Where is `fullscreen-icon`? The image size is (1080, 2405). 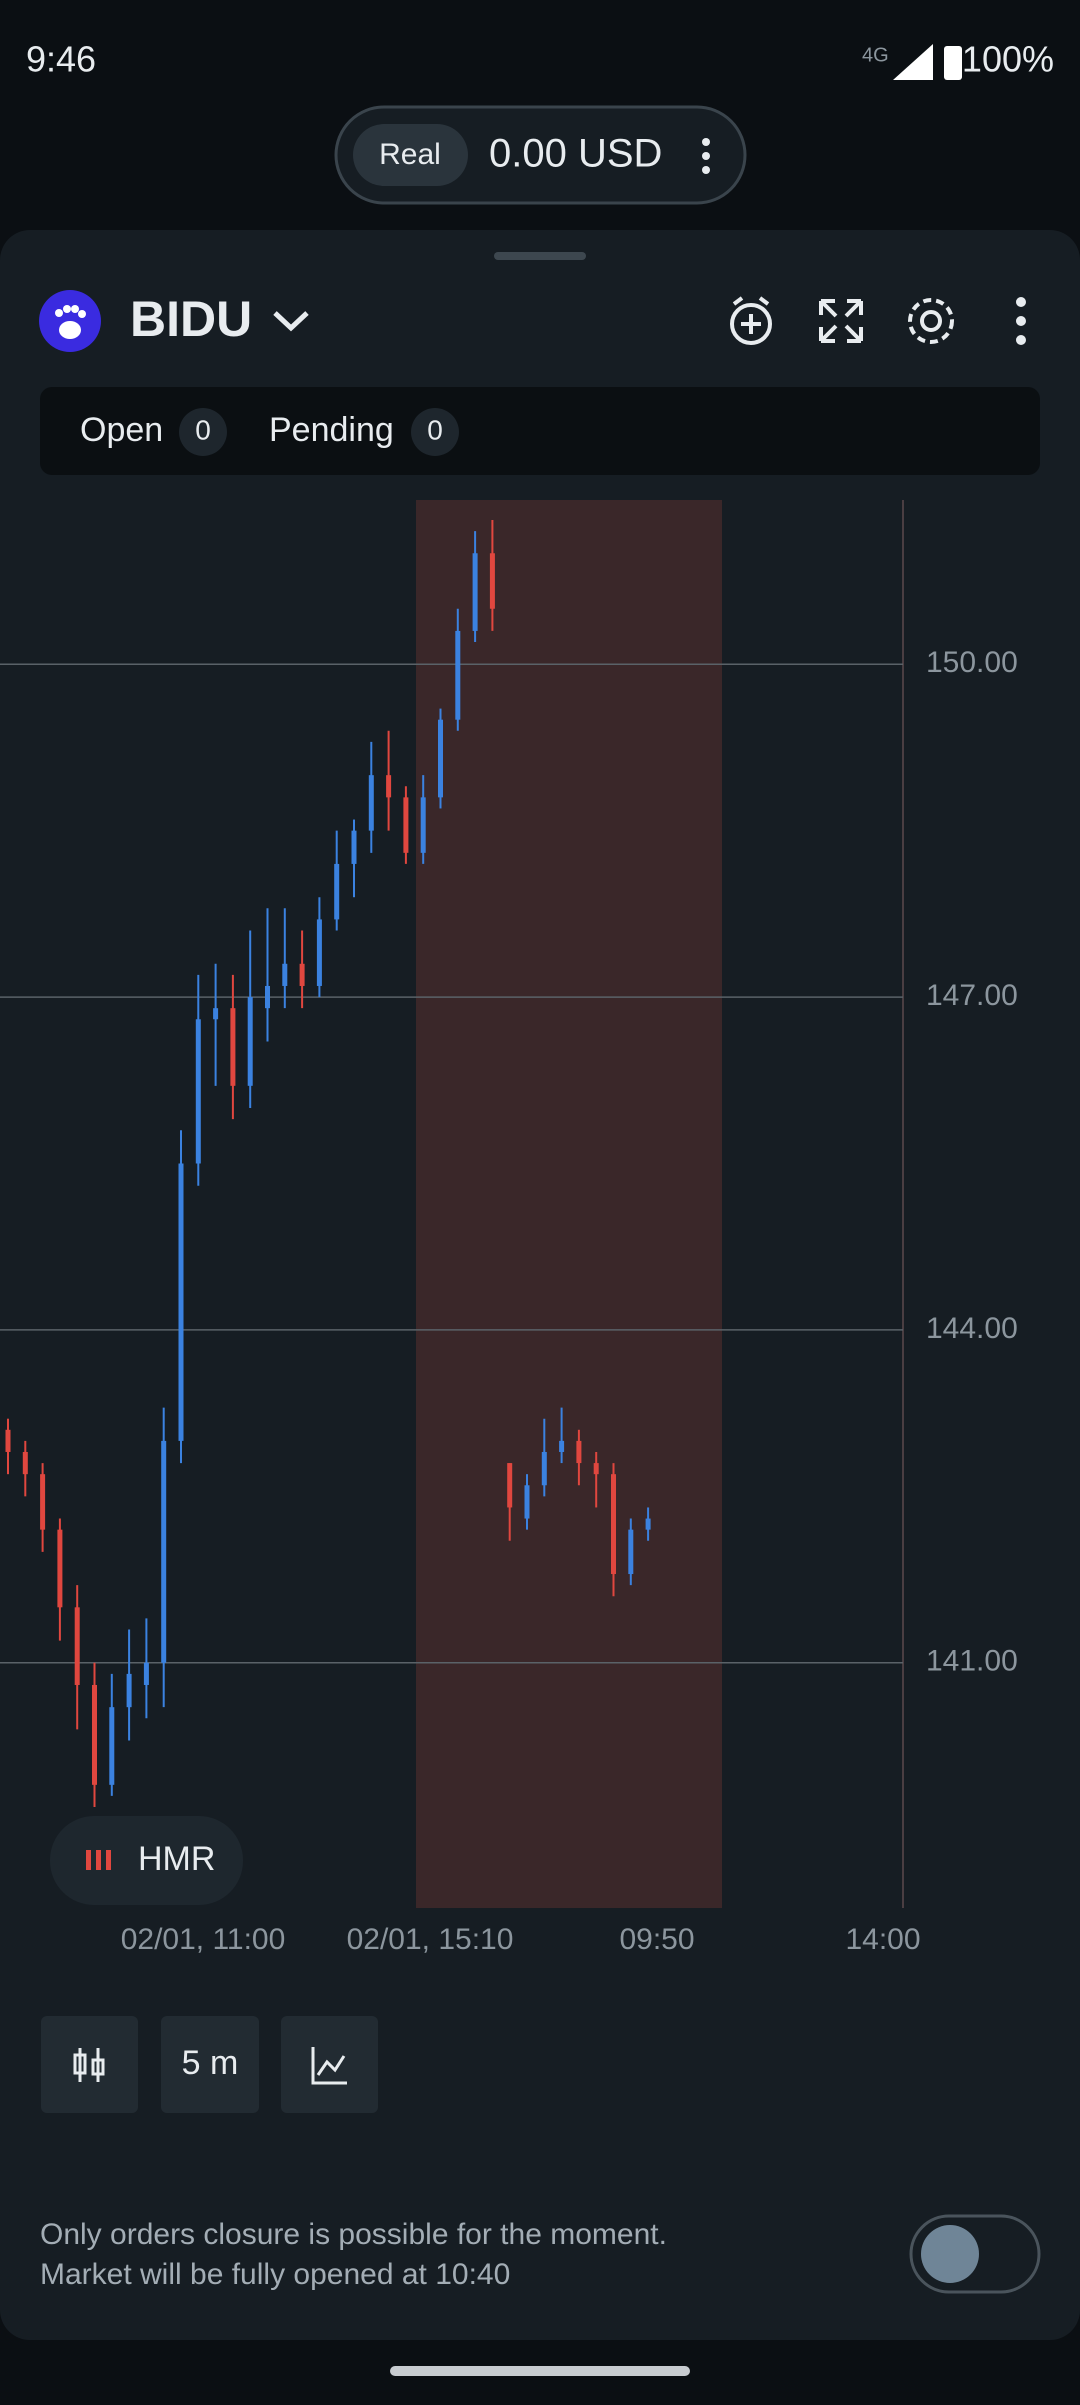
fullscreen-icon is located at coordinates (841, 321).